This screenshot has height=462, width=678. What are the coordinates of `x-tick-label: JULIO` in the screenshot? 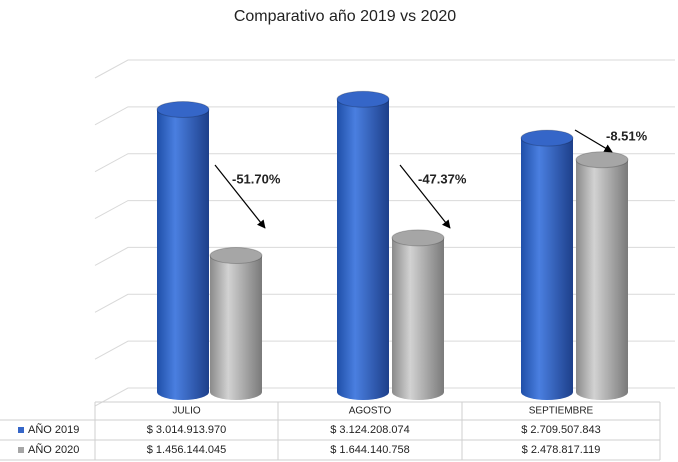 It's located at (186, 411).